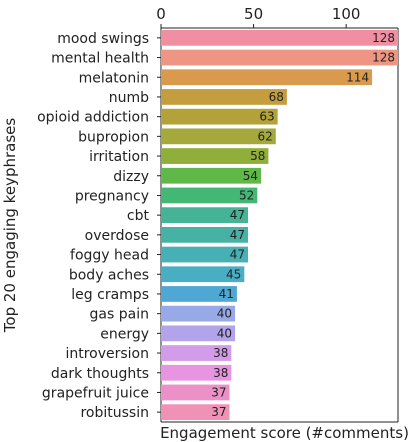  What do you see at coordinates (265, 136) in the screenshot?
I see `bar-value-label: 62` at bounding box center [265, 136].